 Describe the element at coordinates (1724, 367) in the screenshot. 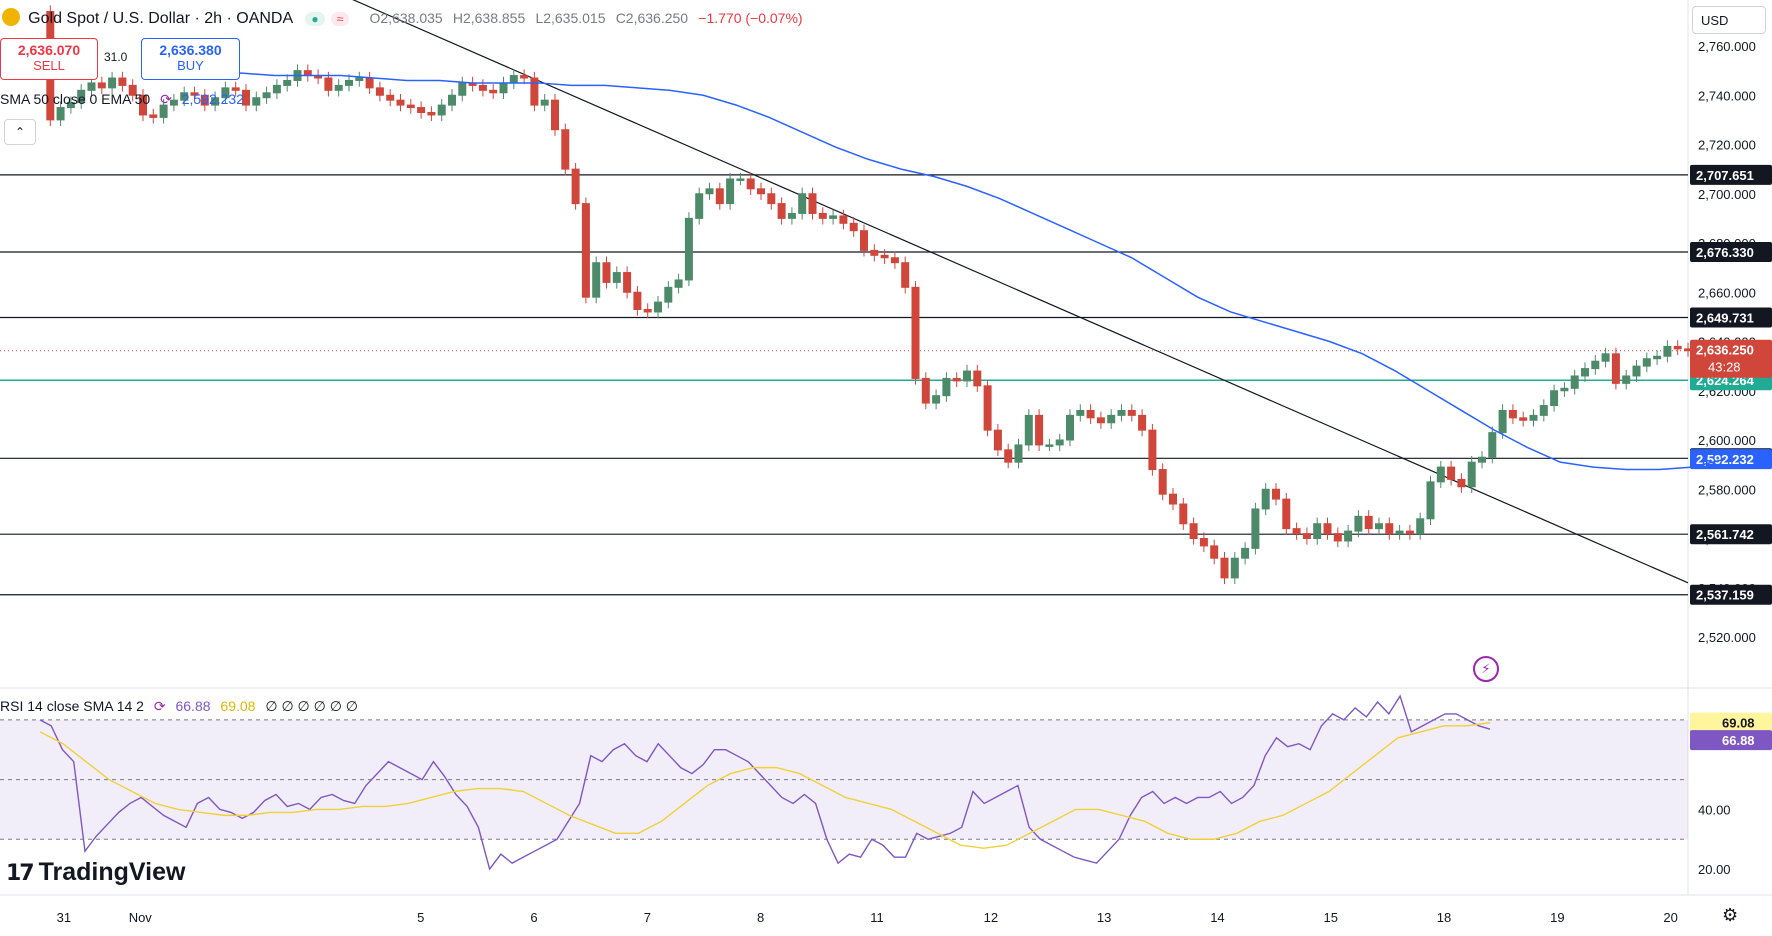

I see `countdown-label: 43:28` at that location.